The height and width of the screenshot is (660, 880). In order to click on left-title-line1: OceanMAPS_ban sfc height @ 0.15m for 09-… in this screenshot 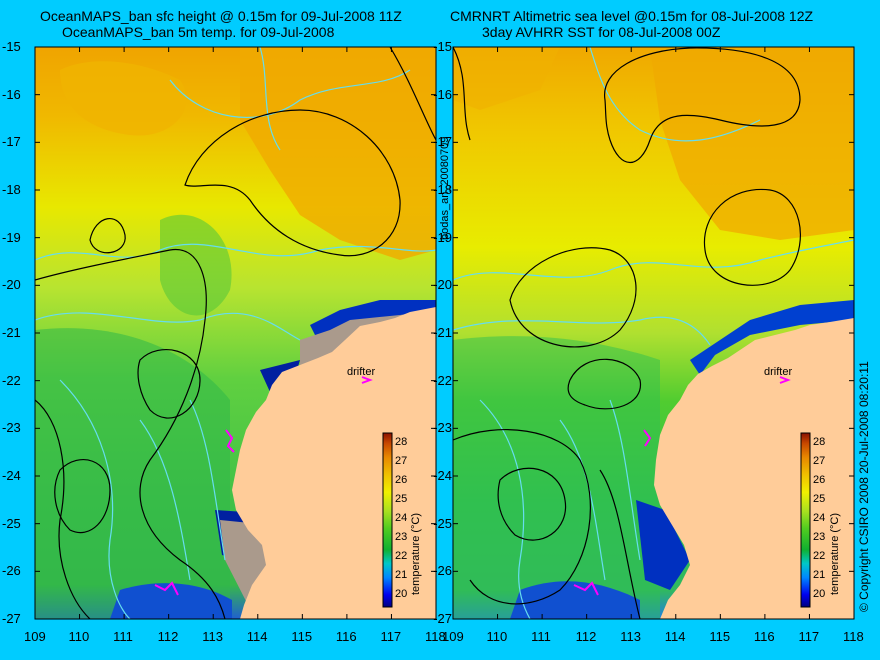, I will do `click(221, 16)`.